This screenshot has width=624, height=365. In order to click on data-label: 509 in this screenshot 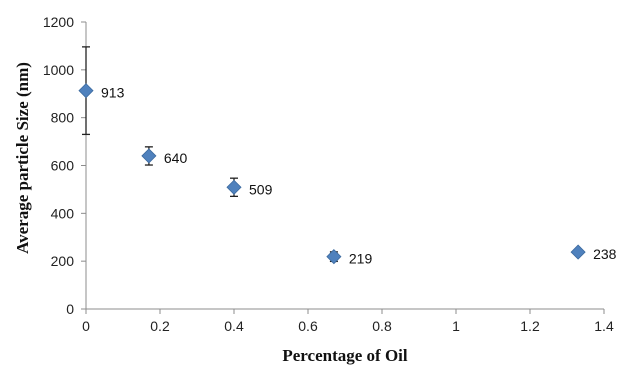, I will do `click(261, 189)`.